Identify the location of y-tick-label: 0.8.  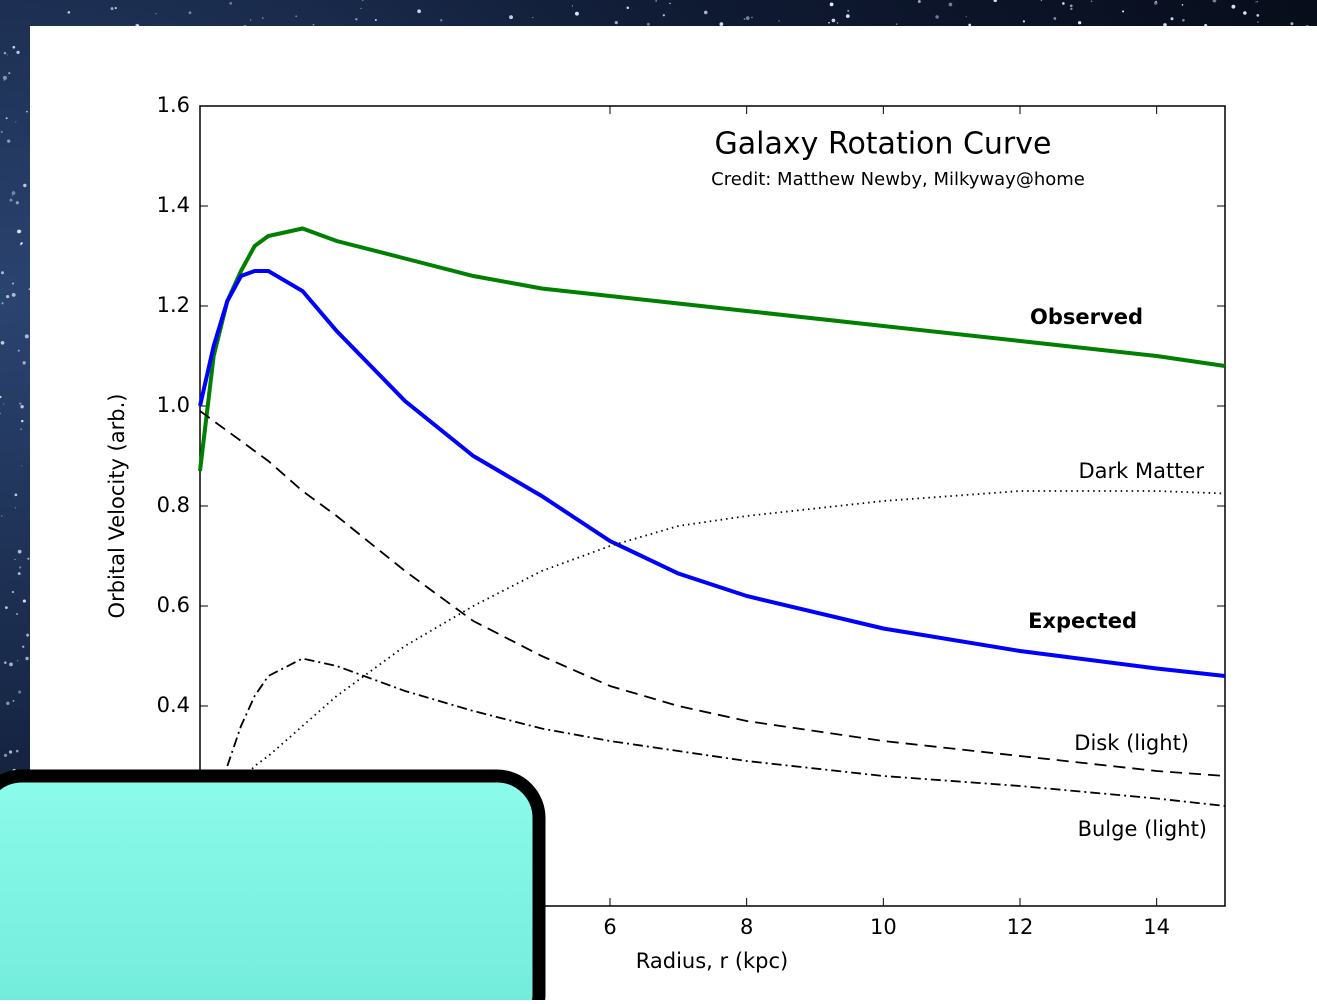
(173, 505).